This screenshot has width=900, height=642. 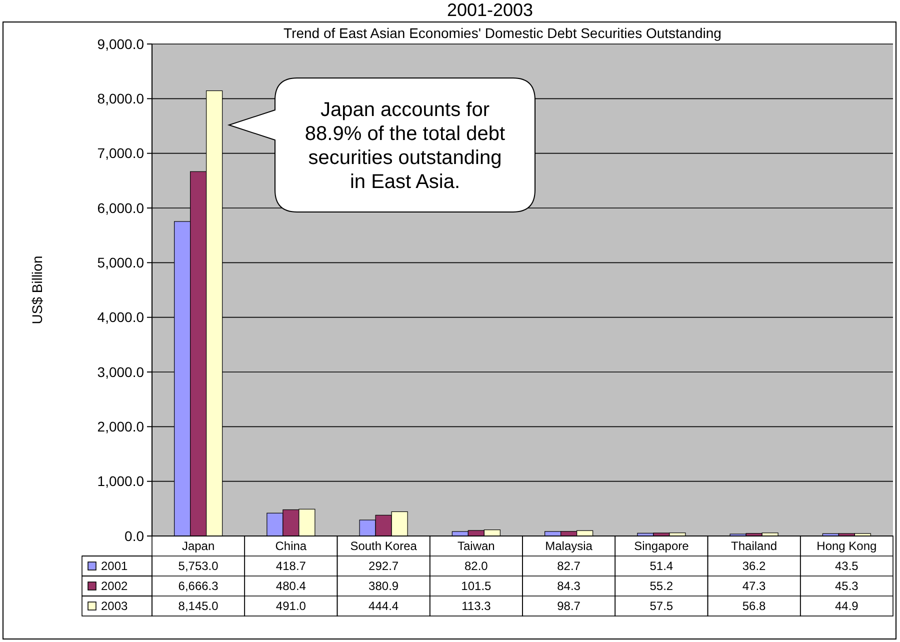 What do you see at coordinates (662, 546) in the screenshot?
I see `x-tick-label: Singapore` at bounding box center [662, 546].